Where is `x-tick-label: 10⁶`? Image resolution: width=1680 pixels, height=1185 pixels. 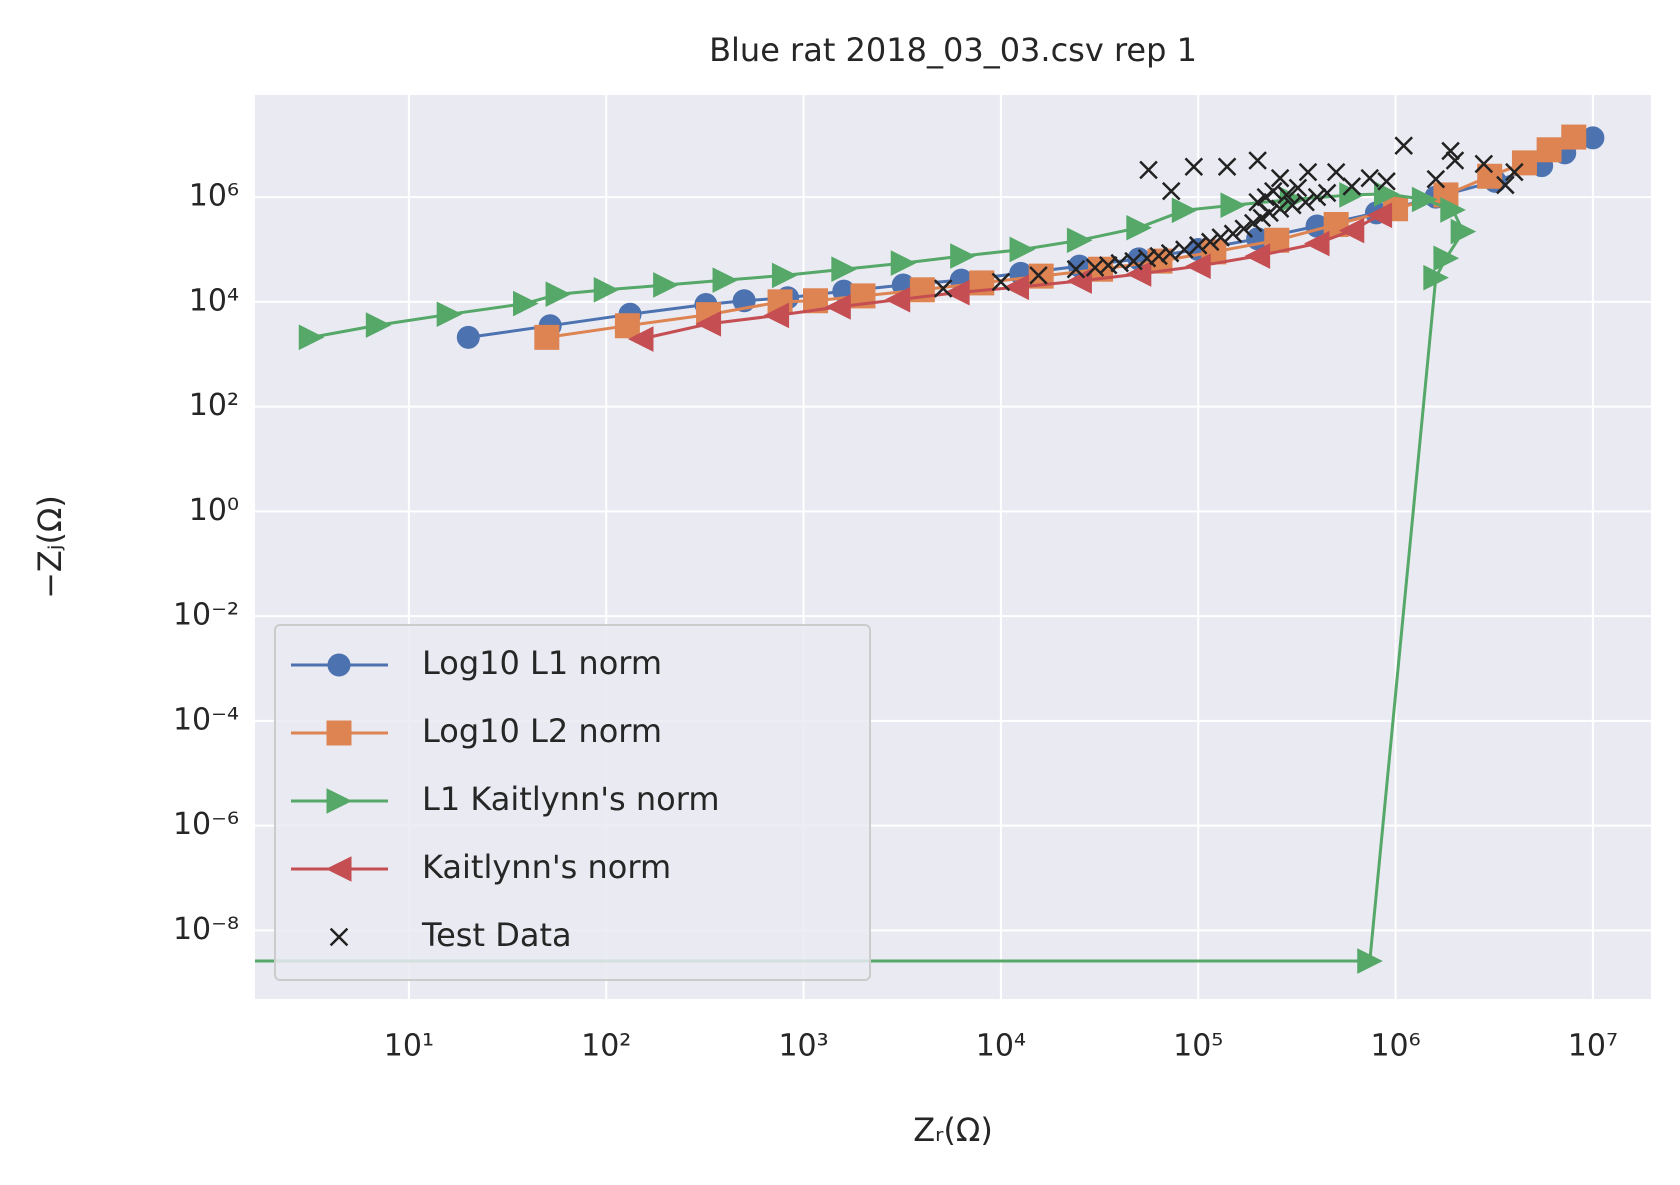
x-tick-label: 10⁶ is located at coordinates (1395, 1046).